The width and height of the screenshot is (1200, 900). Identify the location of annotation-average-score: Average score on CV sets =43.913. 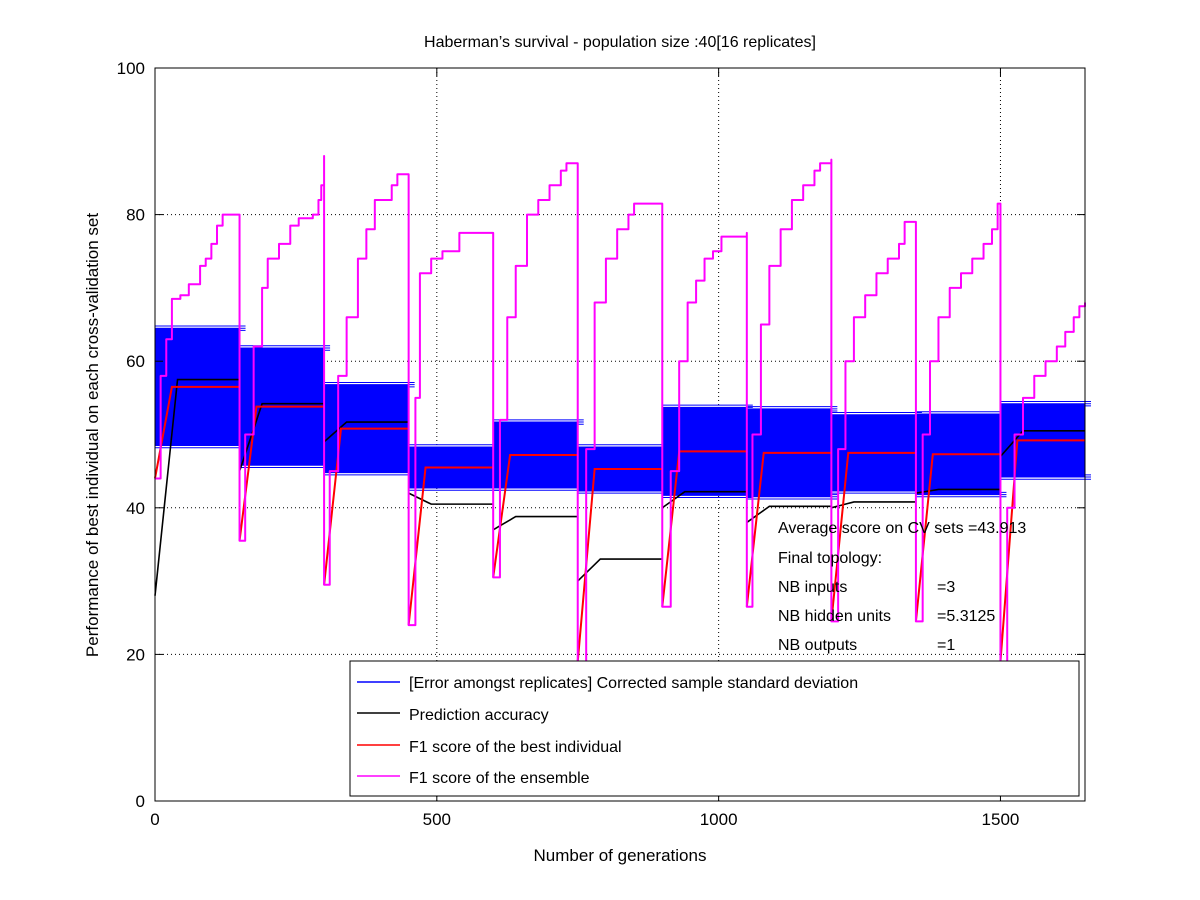
(902, 528).